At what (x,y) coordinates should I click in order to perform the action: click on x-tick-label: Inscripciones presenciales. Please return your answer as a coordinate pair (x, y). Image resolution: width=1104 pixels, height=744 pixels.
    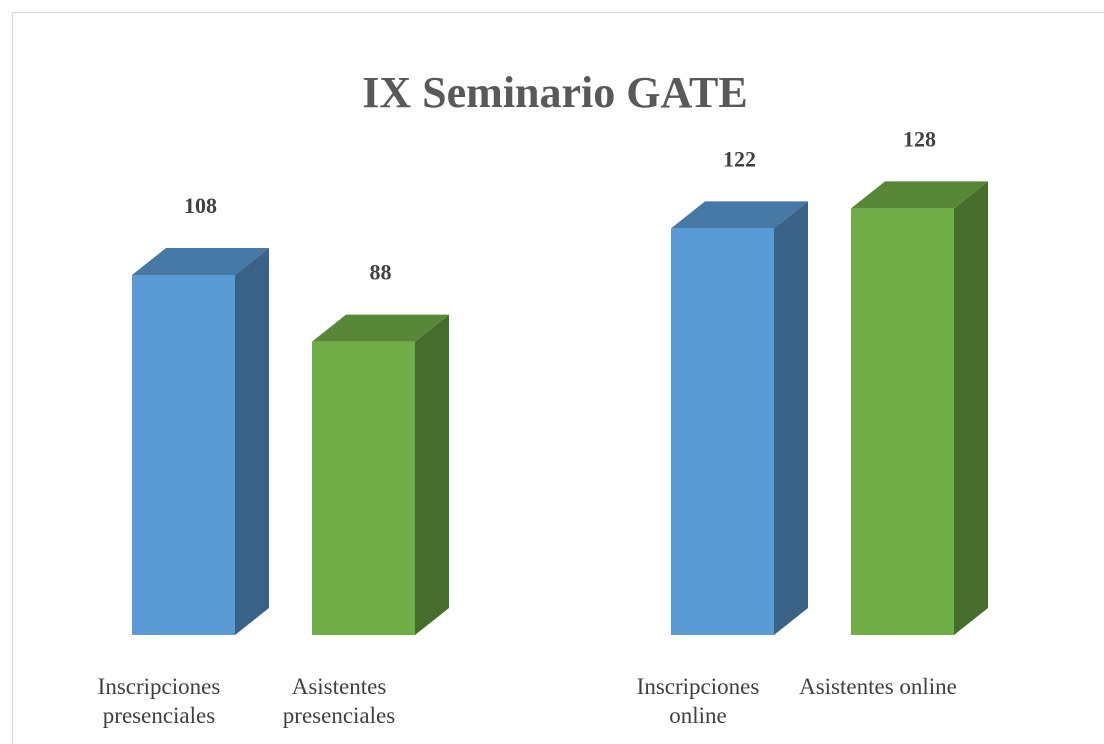
    Looking at the image, I should click on (159, 701).